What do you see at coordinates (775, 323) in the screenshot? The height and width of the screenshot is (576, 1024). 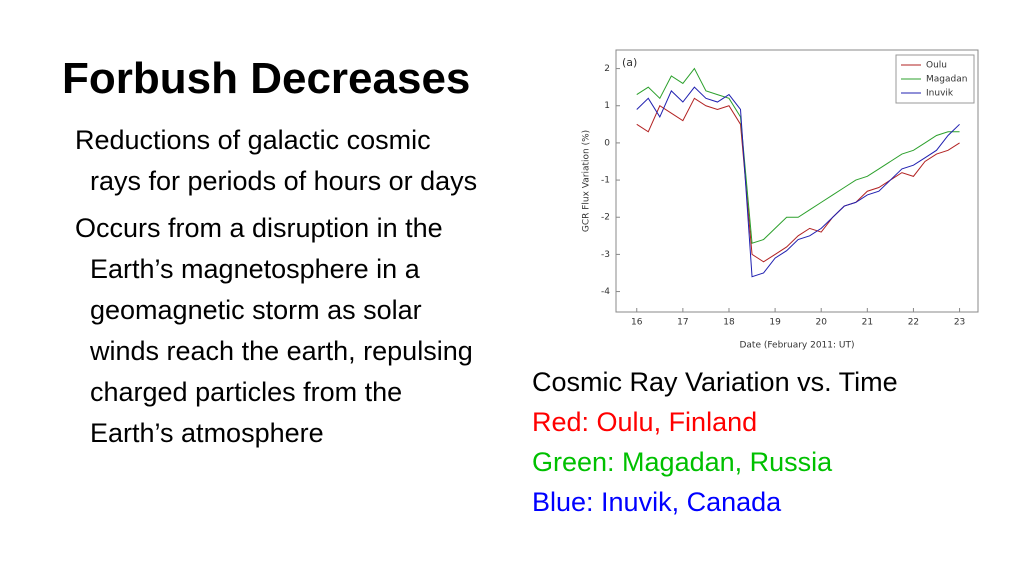 I see `x-tick-label: 19` at bounding box center [775, 323].